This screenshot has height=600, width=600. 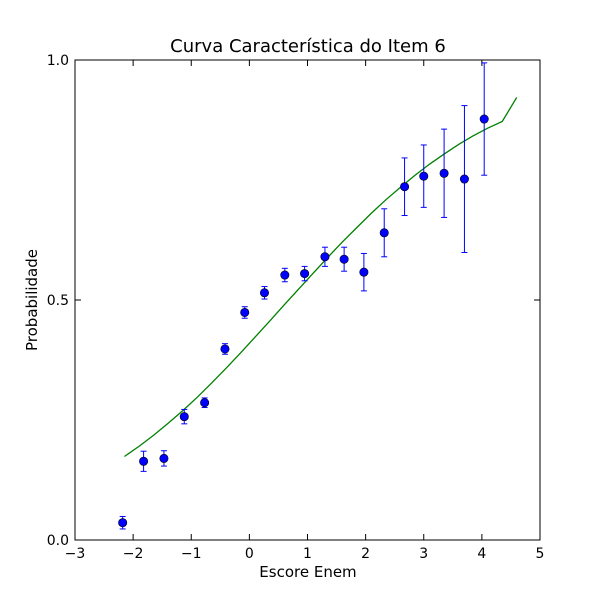 What do you see at coordinates (58, 301) in the screenshot?
I see `y-tick-label: 0.5` at bounding box center [58, 301].